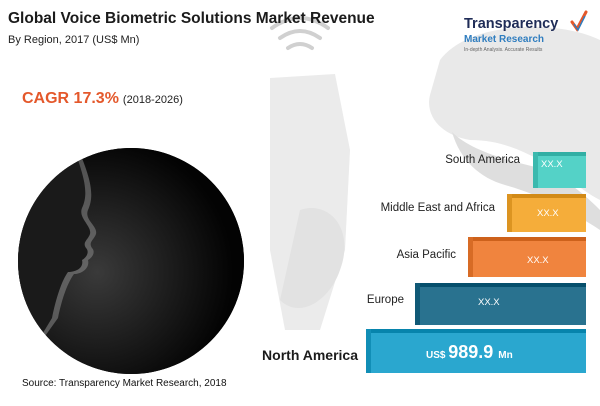  I want to click on category-label: North America, so click(310, 355).